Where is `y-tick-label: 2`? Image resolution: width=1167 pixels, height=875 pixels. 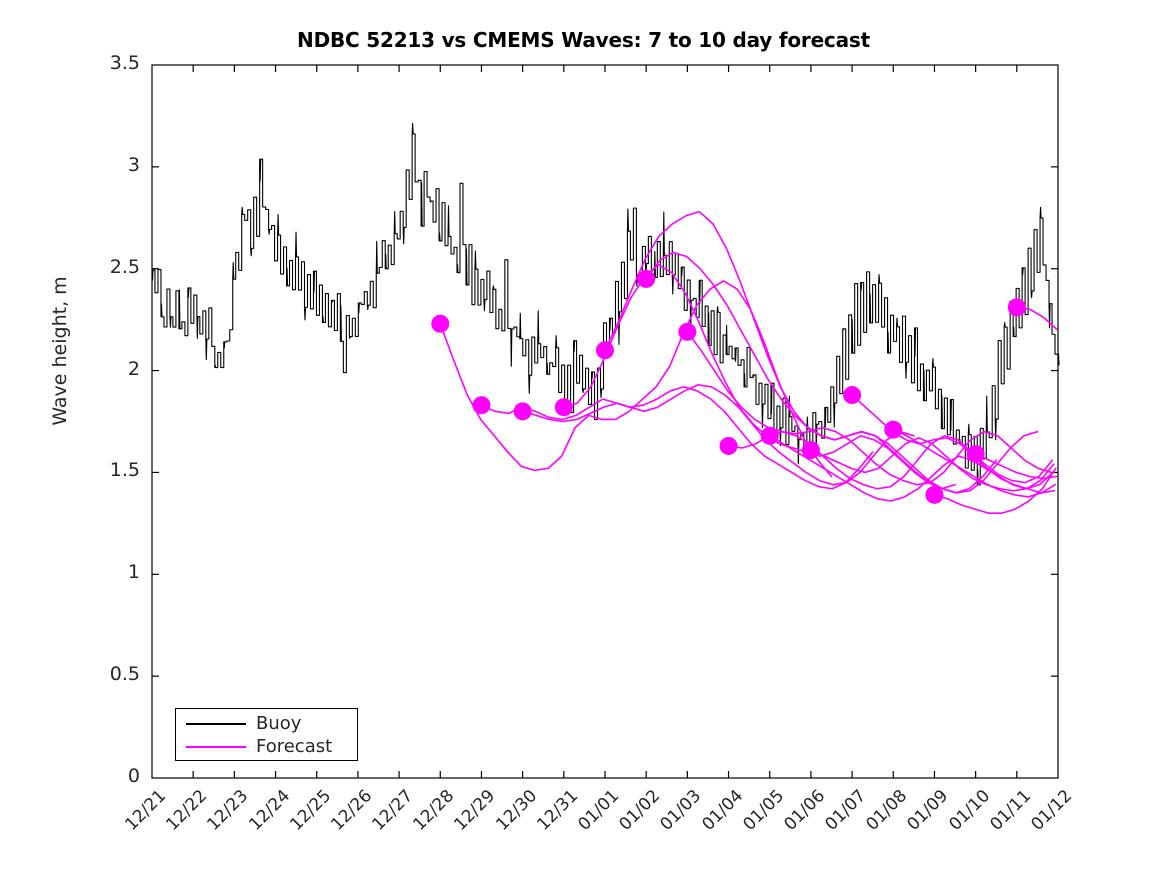
y-tick-label: 2 is located at coordinates (133, 368).